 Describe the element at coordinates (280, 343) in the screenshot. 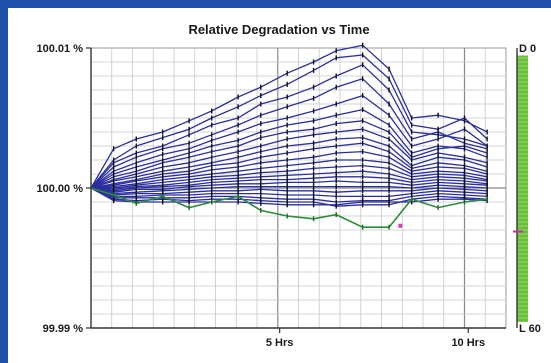

I see `x-tick-label: 5 Hrs` at that location.